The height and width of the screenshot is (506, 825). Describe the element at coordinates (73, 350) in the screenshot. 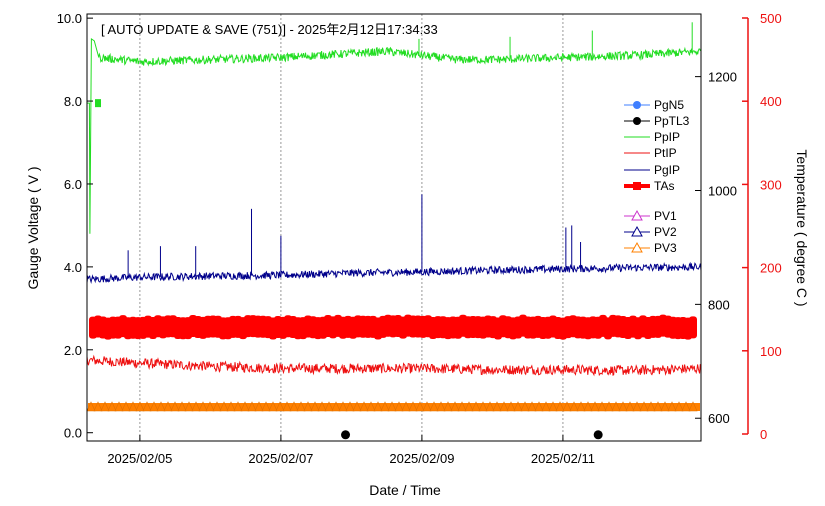

I see `y-tick-label: 2.0` at that location.